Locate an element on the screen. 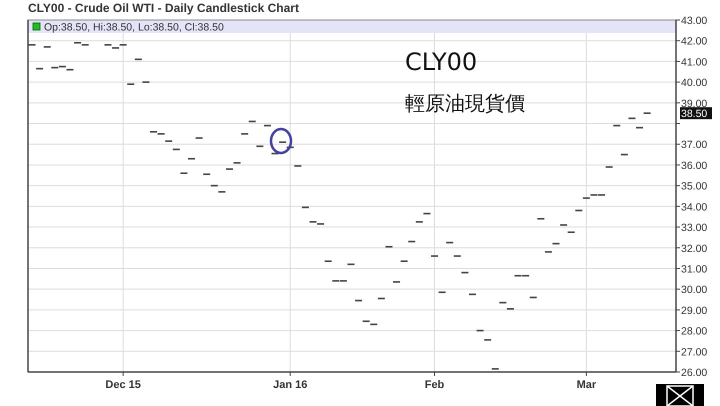 This screenshot has width=720, height=406. x-tick-label: Jan 16 is located at coordinates (290, 385).